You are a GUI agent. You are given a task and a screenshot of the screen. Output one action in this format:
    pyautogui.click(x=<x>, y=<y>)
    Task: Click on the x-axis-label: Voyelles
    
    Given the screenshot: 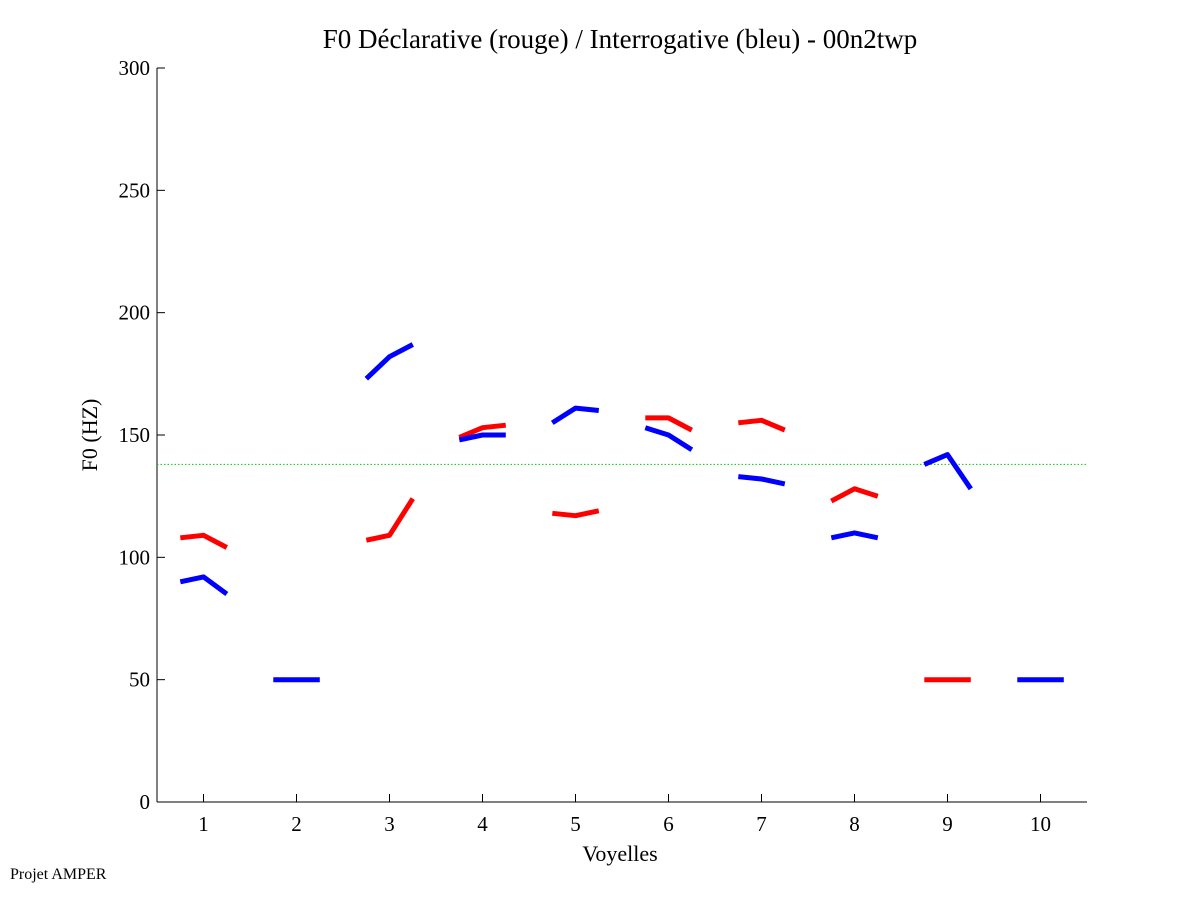 What is the action you would take?
    pyautogui.click(x=619, y=853)
    